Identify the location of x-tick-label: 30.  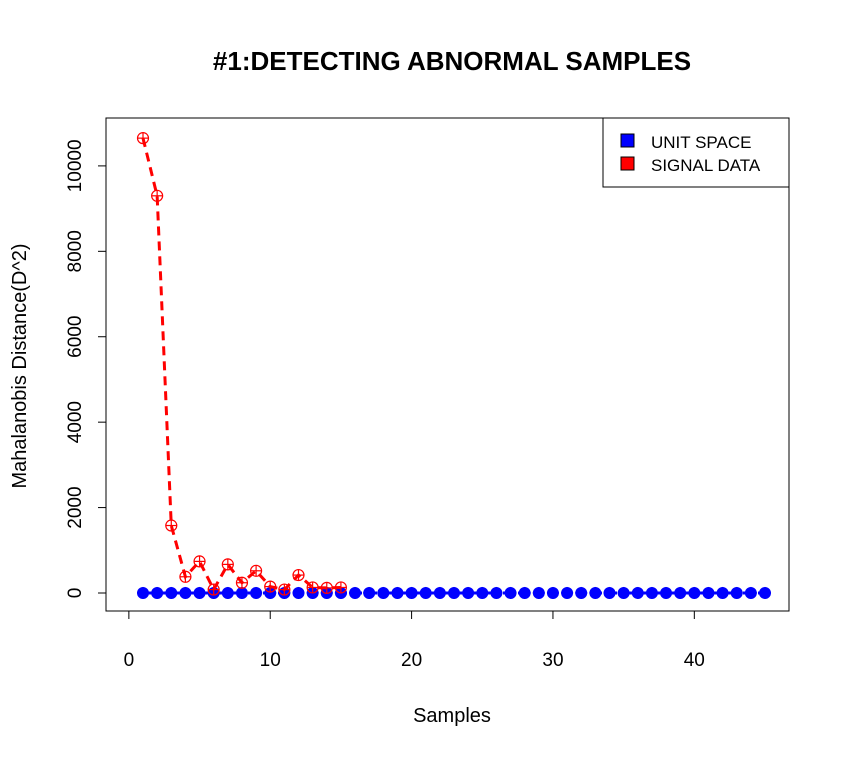
(552, 660).